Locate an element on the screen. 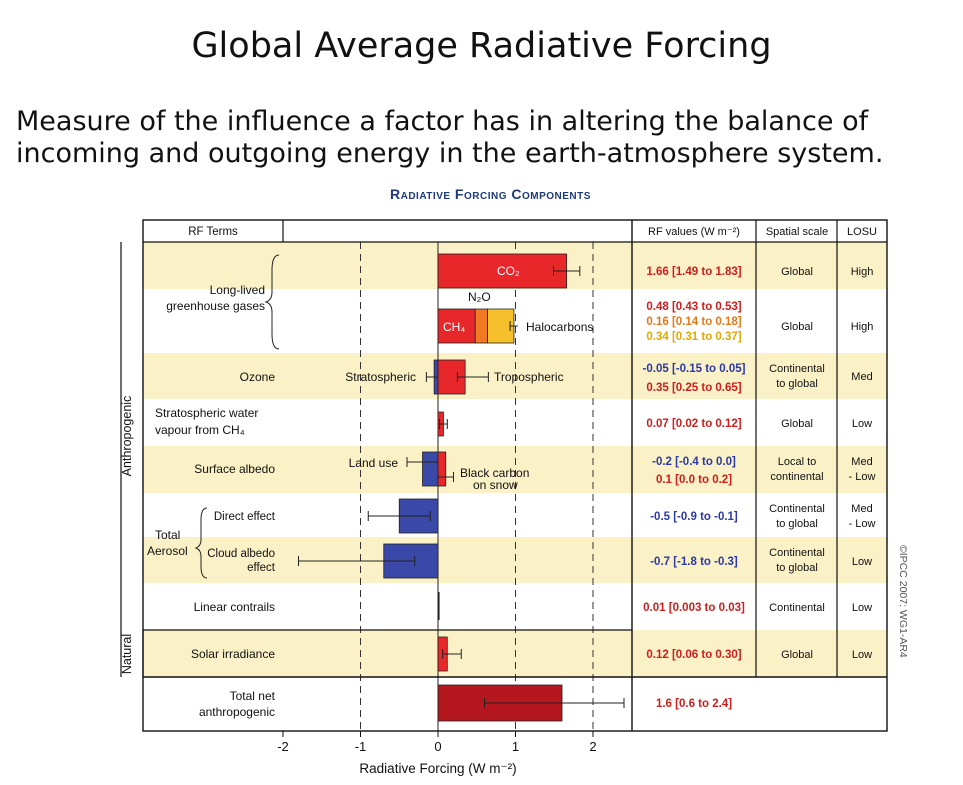 The width and height of the screenshot is (963, 785). bar-label-stratospheric: Stratospheric is located at coordinates (380, 377).